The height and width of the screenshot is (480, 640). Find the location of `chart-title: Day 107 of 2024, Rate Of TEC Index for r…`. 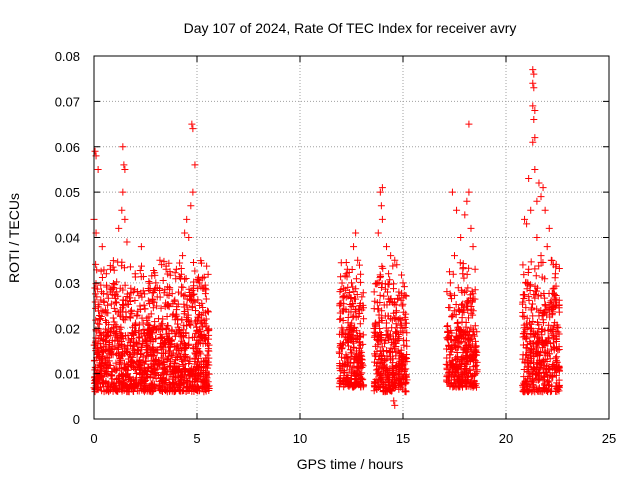

chart-title: Day 107 of 2024, Rate Of TEC Index for r… is located at coordinates (350, 28).